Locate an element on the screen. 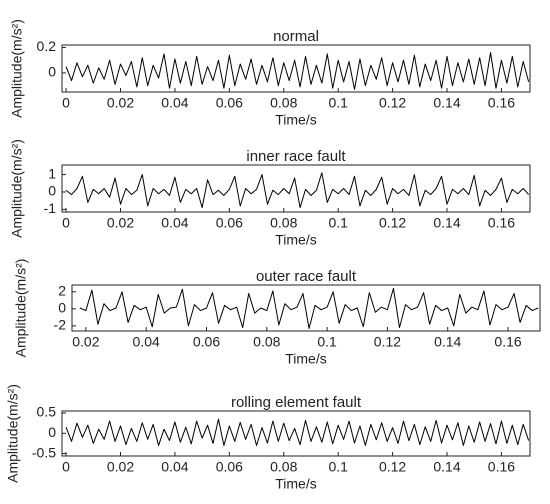 The image size is (550, 504). y-tick-label: 1 is located at coordinates (52, 173).